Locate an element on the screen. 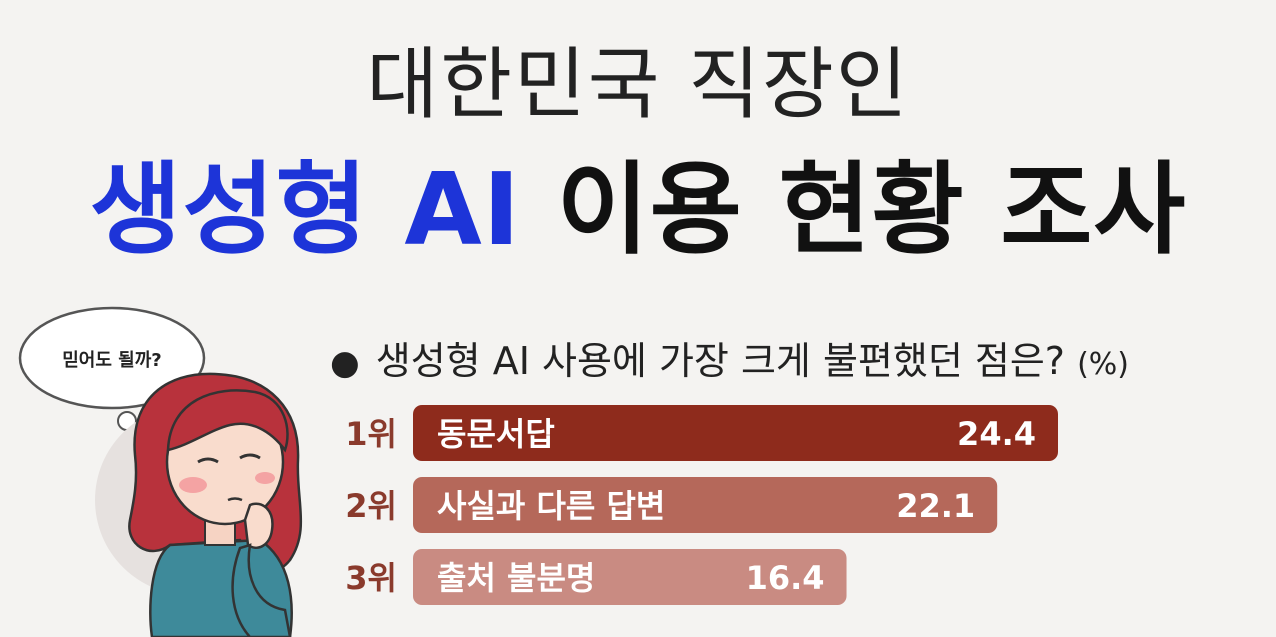 Image resolution: width=1276 pixels, height=637 pixels. title-line-1: 대한민국 직장인 is located at coordinates (638, 85).